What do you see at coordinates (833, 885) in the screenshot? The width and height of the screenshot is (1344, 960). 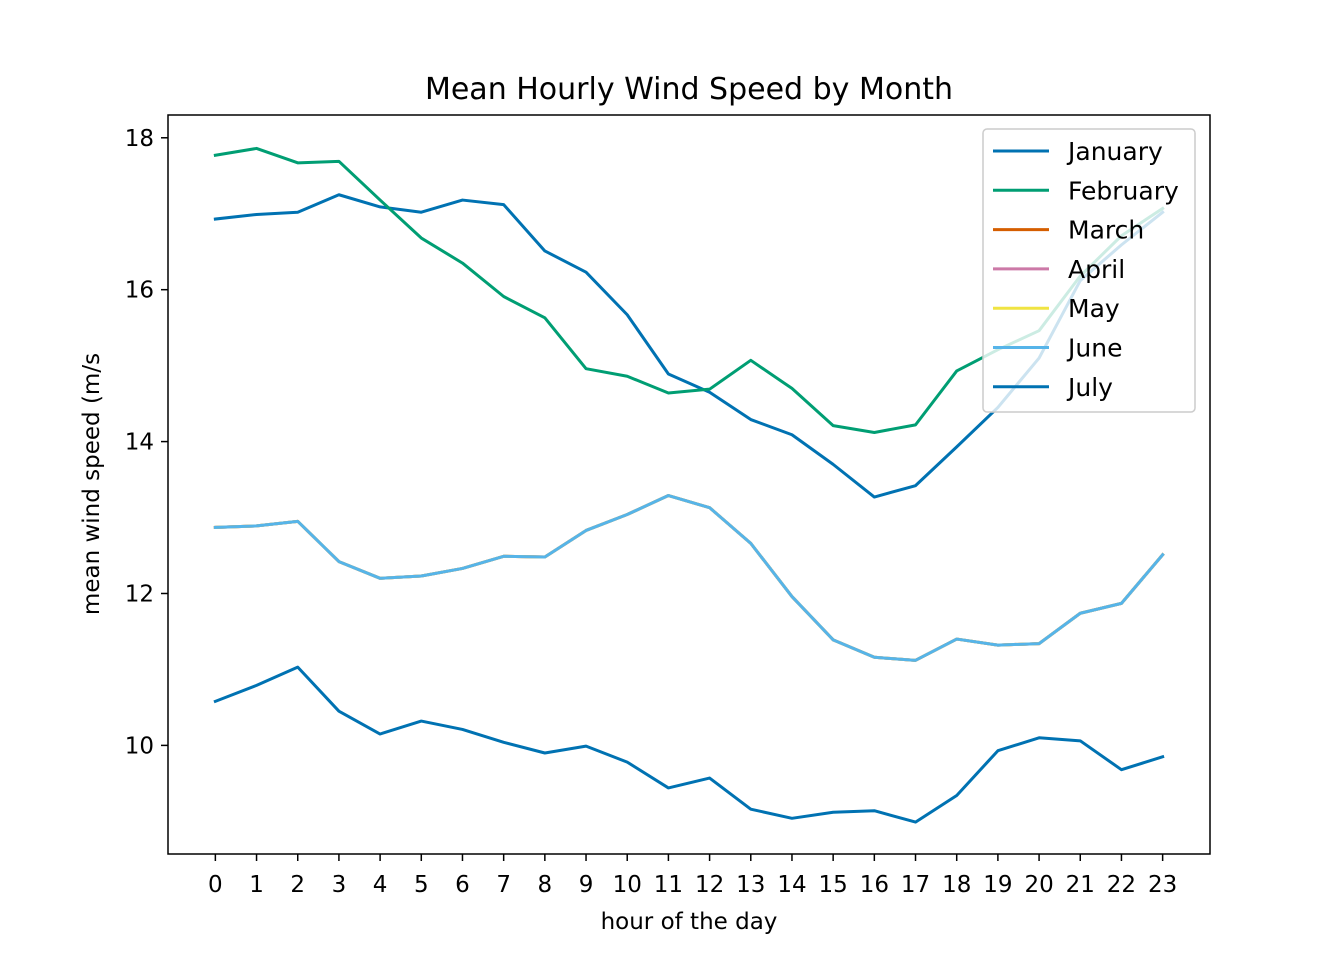 I see `x-tick-label: 15` at bounding box center [833, 885].